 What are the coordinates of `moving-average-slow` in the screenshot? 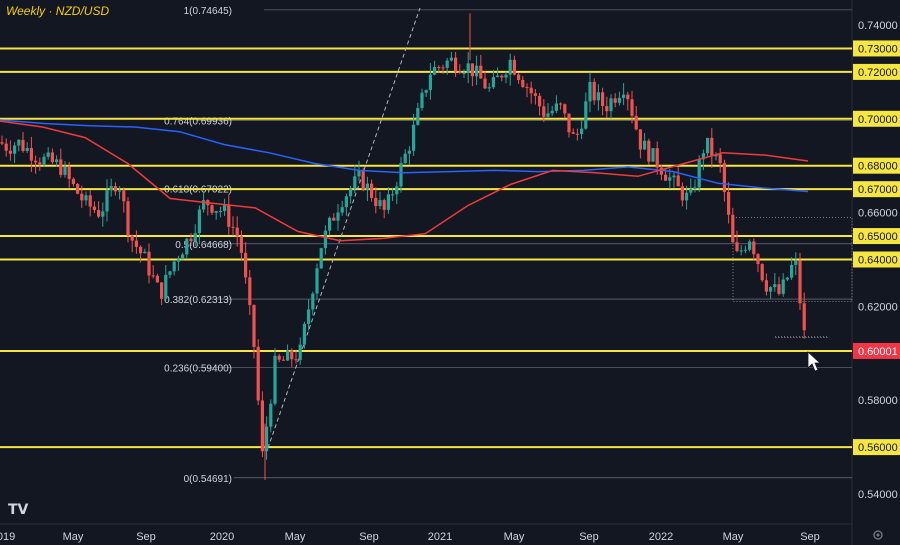 It's located at (404, 156).